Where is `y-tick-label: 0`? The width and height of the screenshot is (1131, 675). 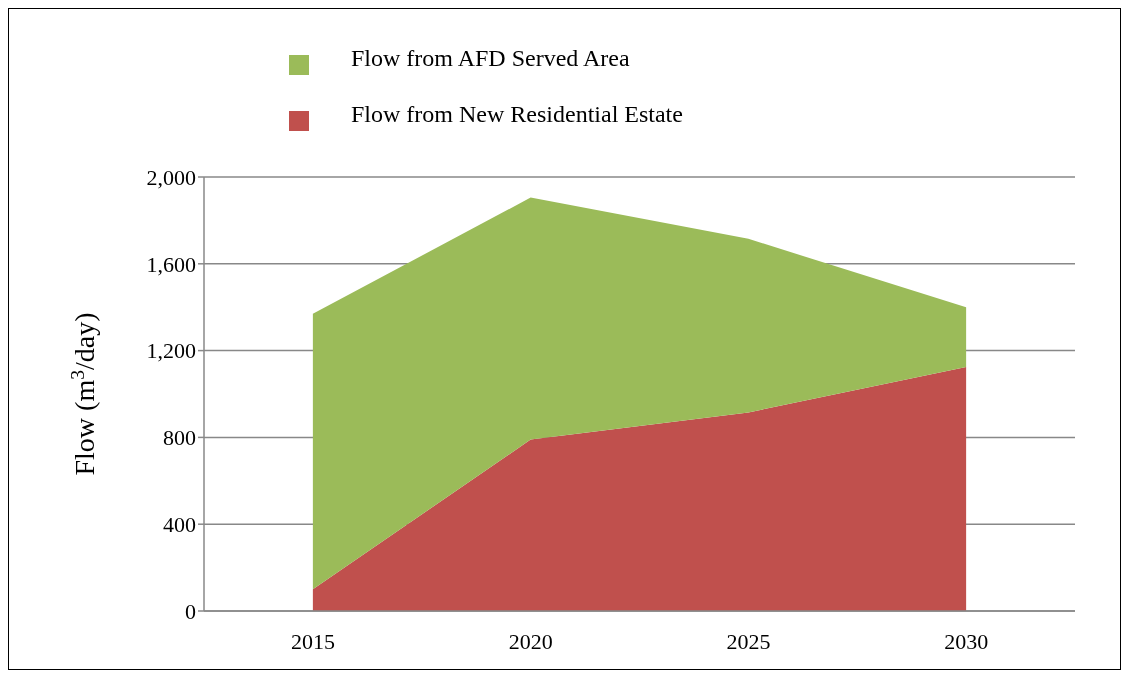 y-tick-label: 0 is located at coordinates (190, 611).